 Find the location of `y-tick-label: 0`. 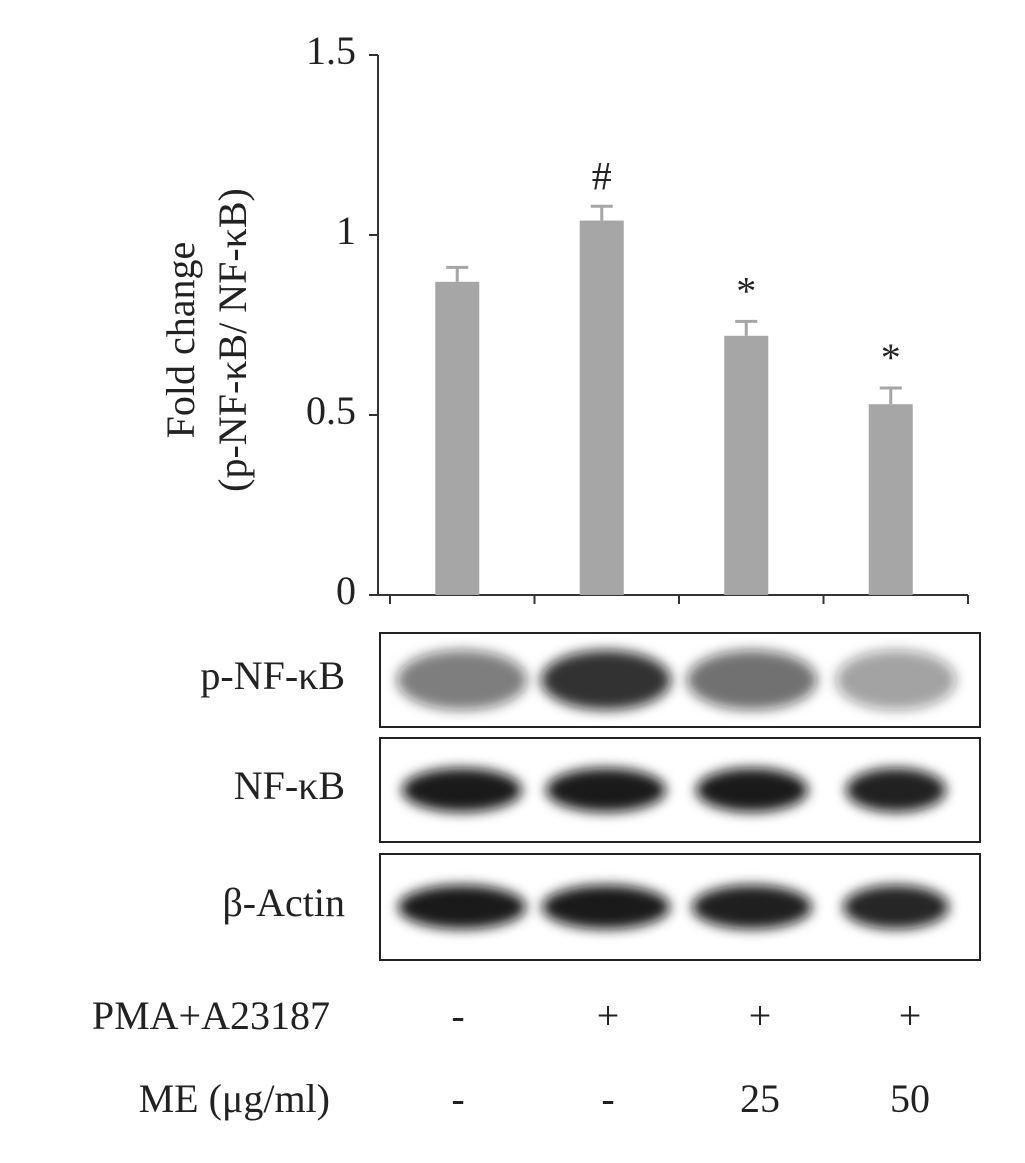

y-tick-label: 0 is located at coordinates (346, 590).